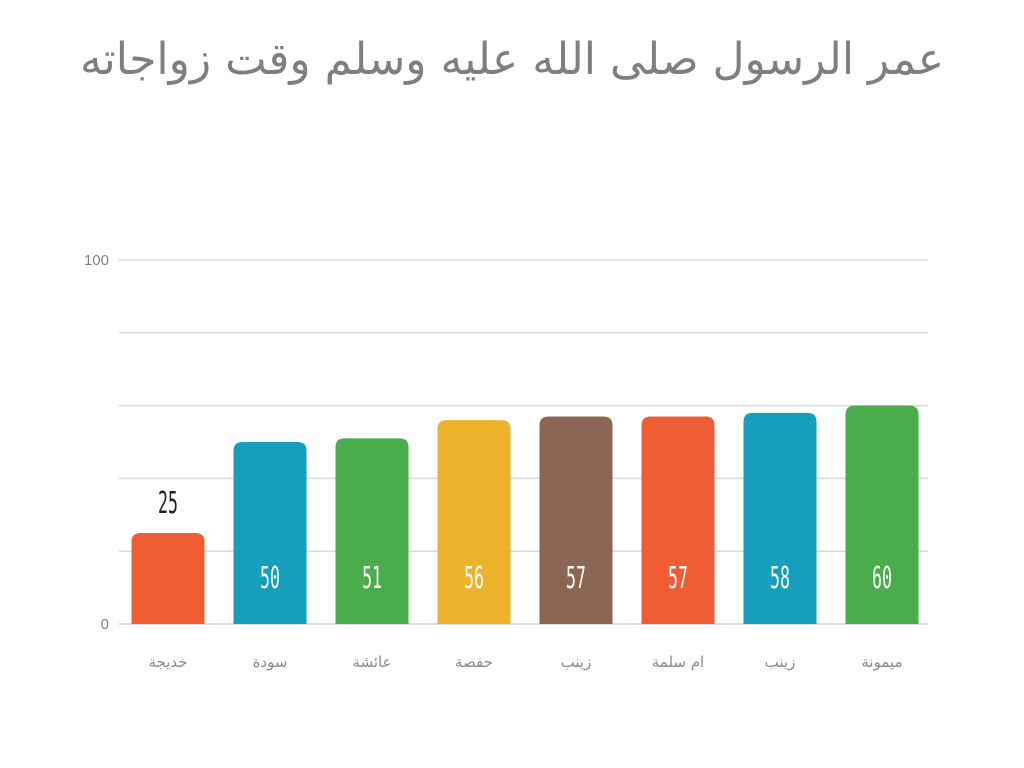 Image resolution: width=1024 pixels, height=768 pixels. I want to click on y-tick-label: 100, so click(96, 260).